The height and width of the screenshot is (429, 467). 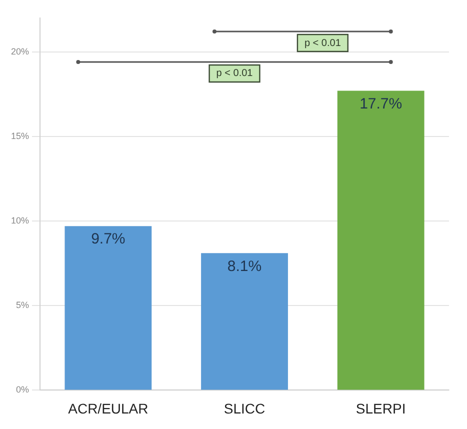 What do you see at coordinates (23, 389) in the screenshot?
I see `y-tick-label: 0%` at bounding box center [23, 389].